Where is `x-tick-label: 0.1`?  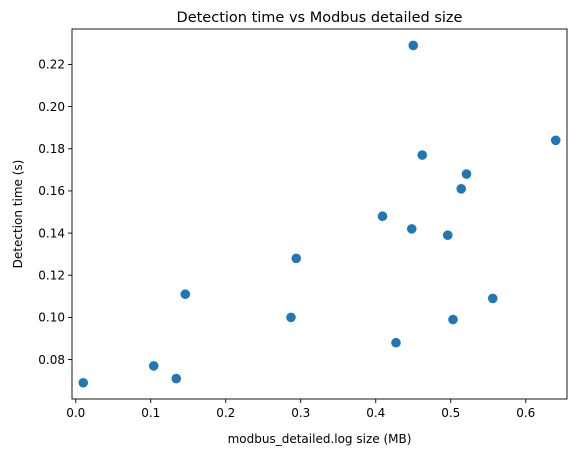
x-tick-label: 0.1 is located at coordinates (150, 413).